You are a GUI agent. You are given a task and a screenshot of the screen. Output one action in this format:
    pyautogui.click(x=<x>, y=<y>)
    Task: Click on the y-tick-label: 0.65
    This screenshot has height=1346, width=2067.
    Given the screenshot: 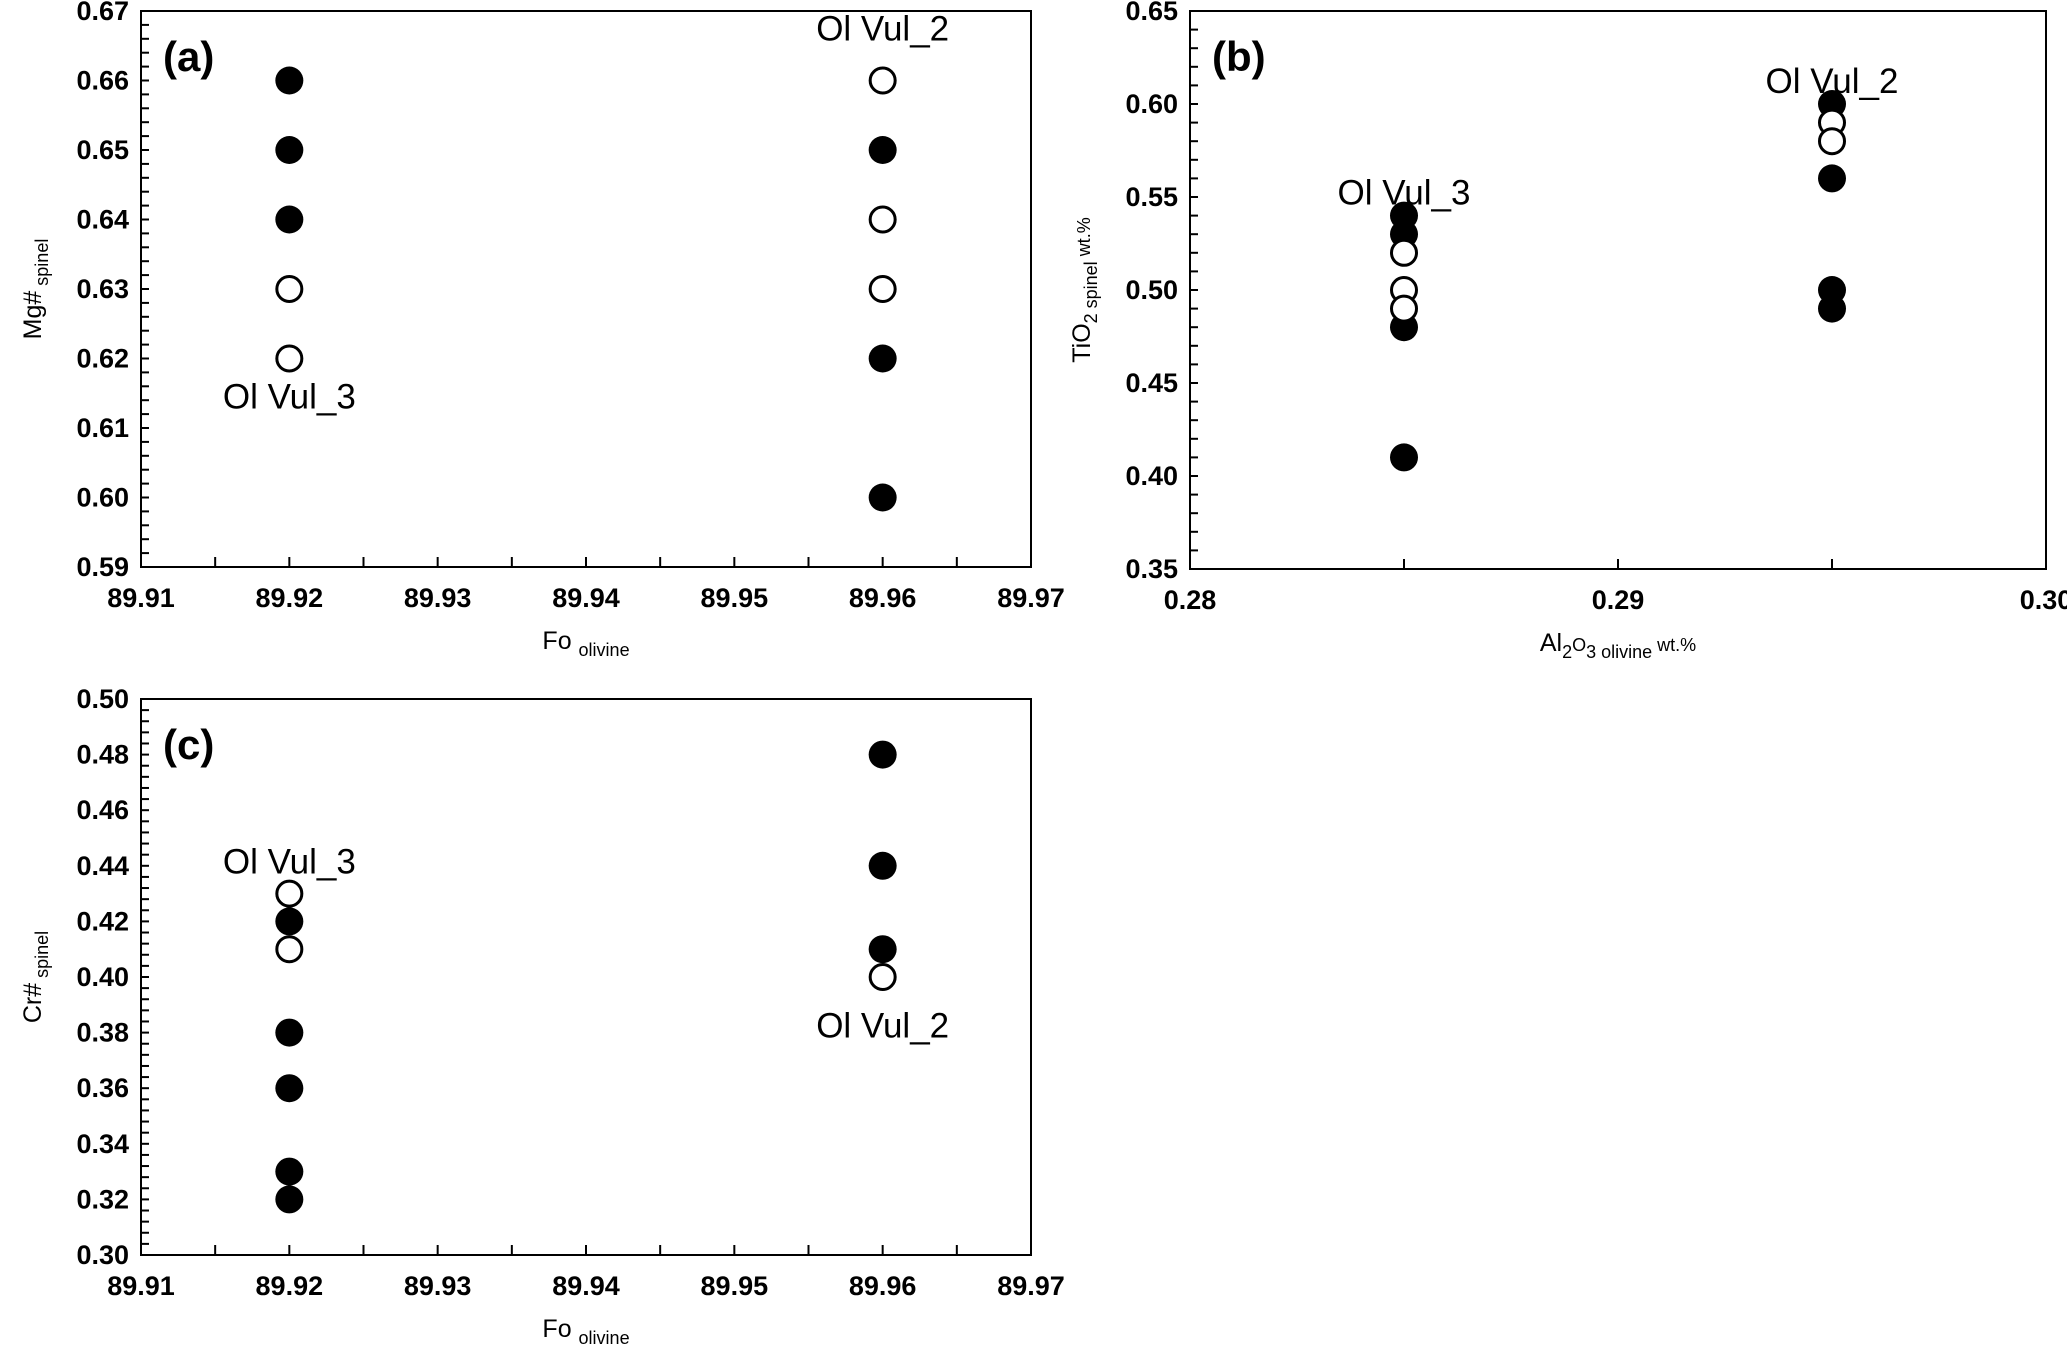 What is the action you would take?
    pyautogui.click(x=102, y=150)
    